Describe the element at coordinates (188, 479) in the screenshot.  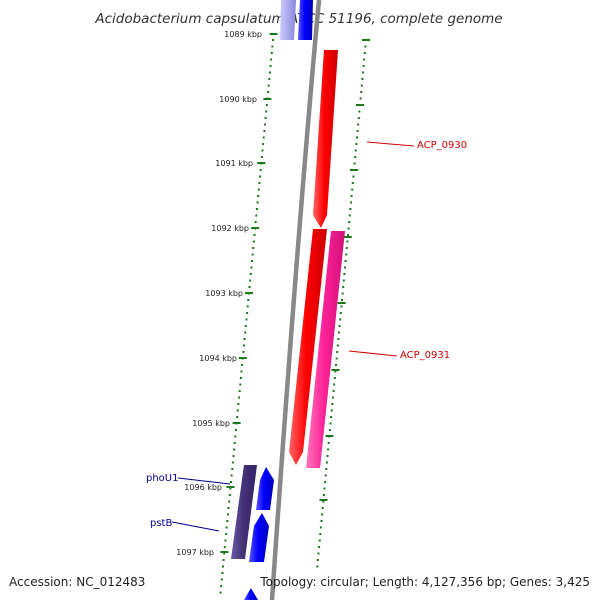
I see `gene-label-phou1: phoU1` at that location.